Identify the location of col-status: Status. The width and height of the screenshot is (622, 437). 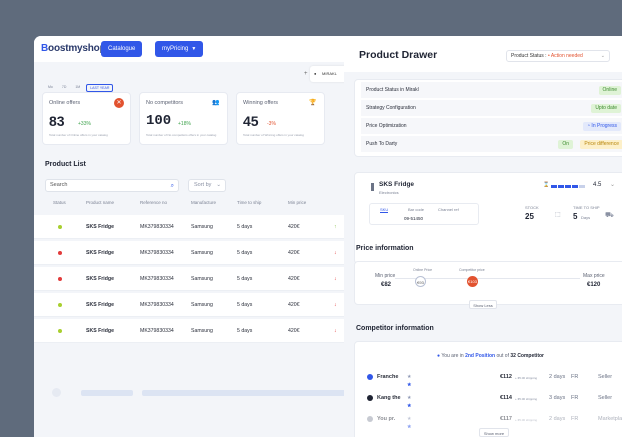
(59, 202).